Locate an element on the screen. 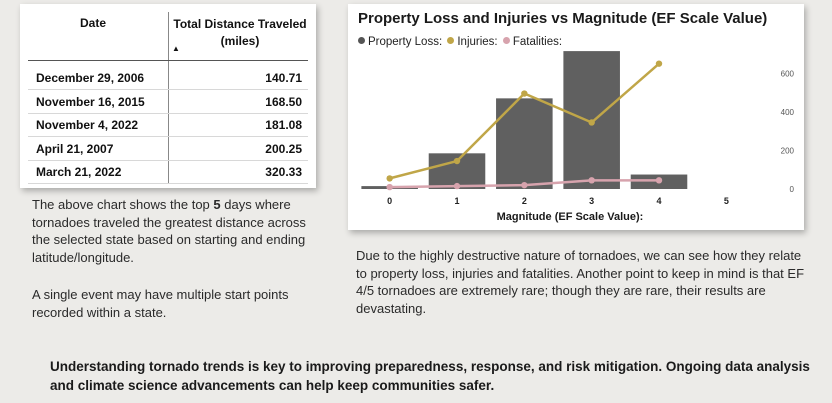 The width and height of the screenshot is (832, 403). date-cell: March 21, 2022 is located at coordinates (79, 172).